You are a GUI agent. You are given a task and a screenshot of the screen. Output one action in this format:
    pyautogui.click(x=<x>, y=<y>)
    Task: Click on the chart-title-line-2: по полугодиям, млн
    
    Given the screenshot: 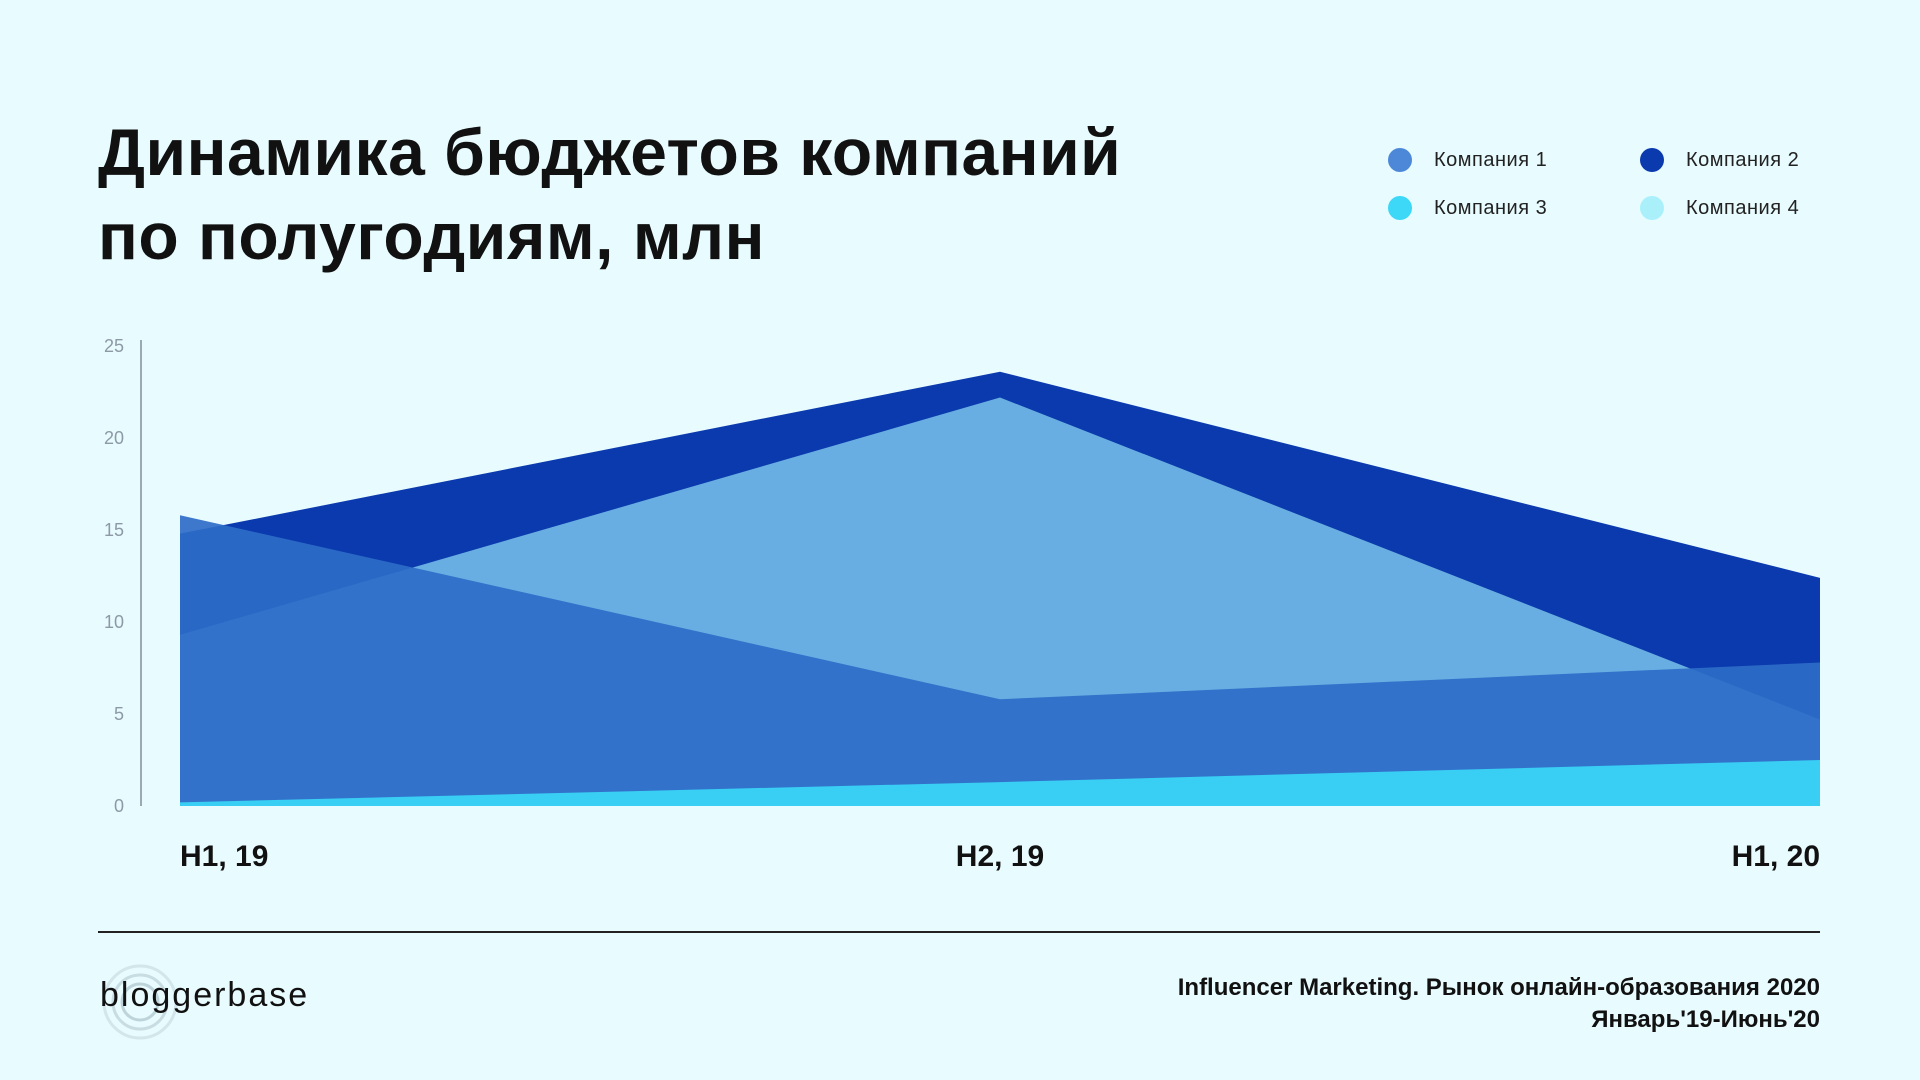 What is the action you would take?
    pyautogui.click(x=431, y=236)
    